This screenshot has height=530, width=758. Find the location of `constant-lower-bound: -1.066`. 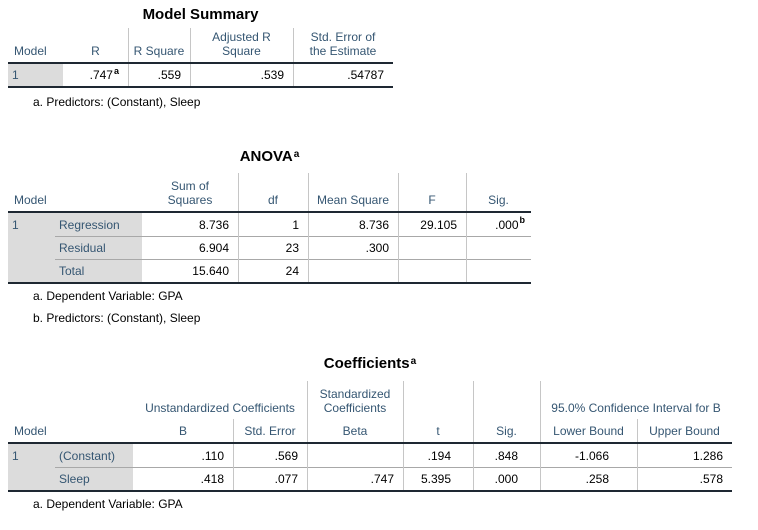

constant-lower-bound: -1.066 is located at coordinates (591, 455).